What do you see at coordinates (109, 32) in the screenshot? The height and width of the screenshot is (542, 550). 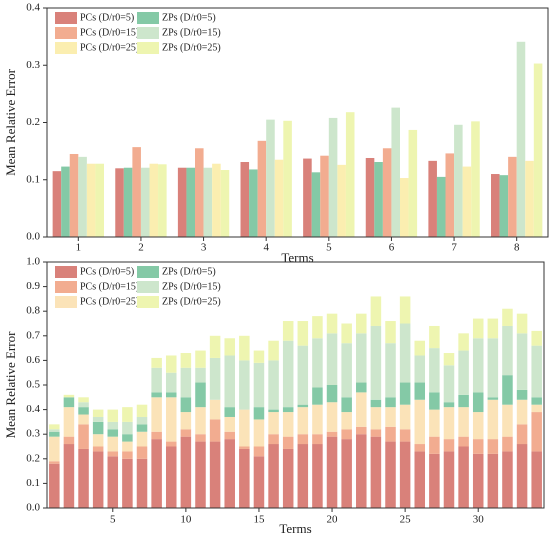 I see `legend-label: PCs (D/r0=15)` at bounding box center [109, 32].